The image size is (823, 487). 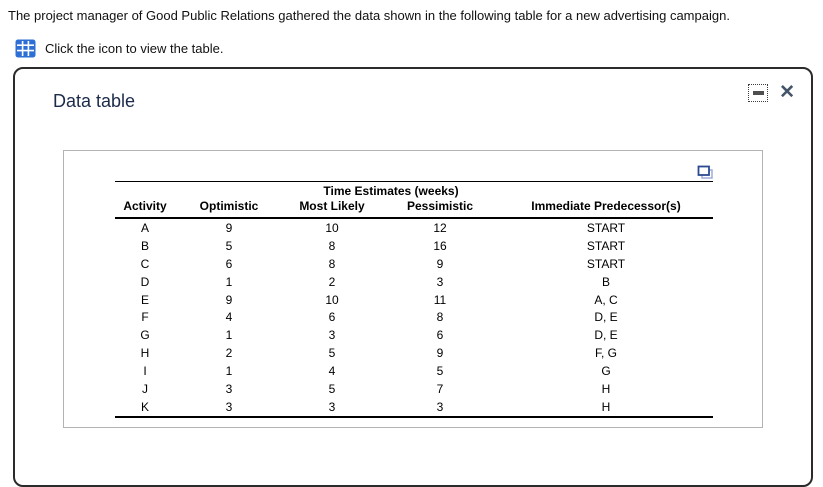 I want to click on table-cell: A, C, so click(x=606, y=299).